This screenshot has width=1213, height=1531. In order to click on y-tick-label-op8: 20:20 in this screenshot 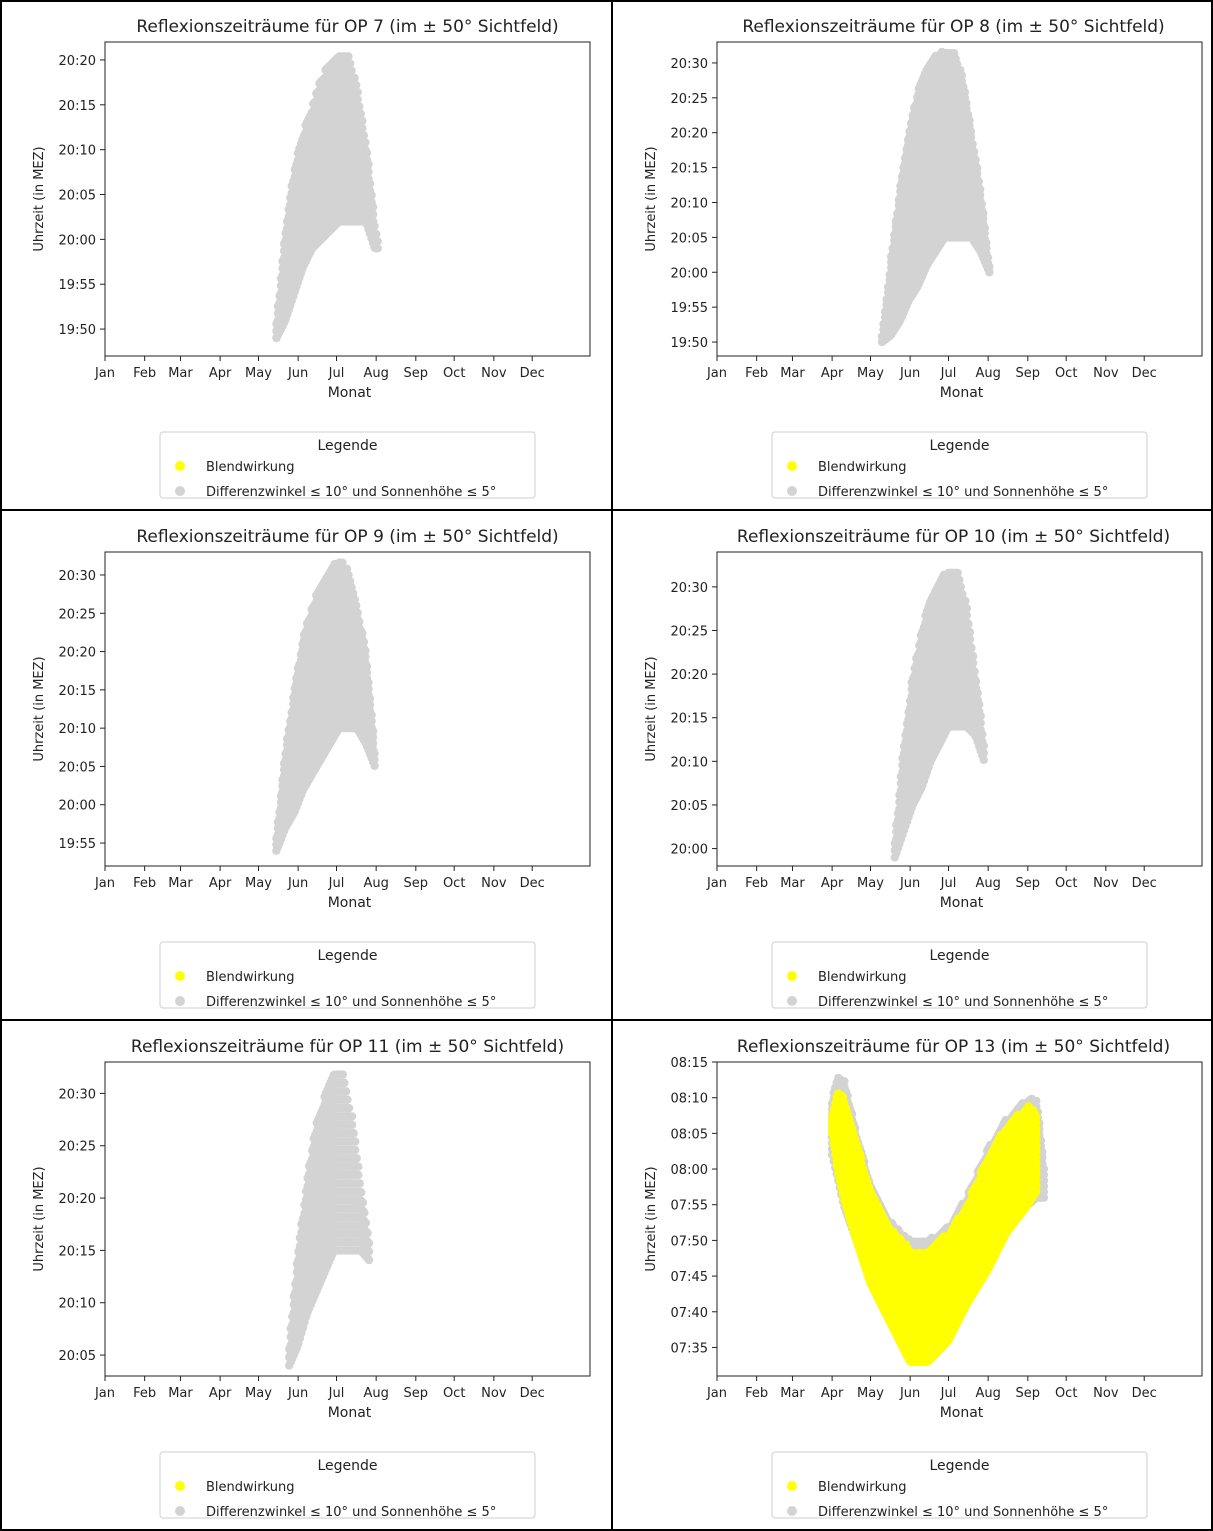, I will do `click(689, 134)`.